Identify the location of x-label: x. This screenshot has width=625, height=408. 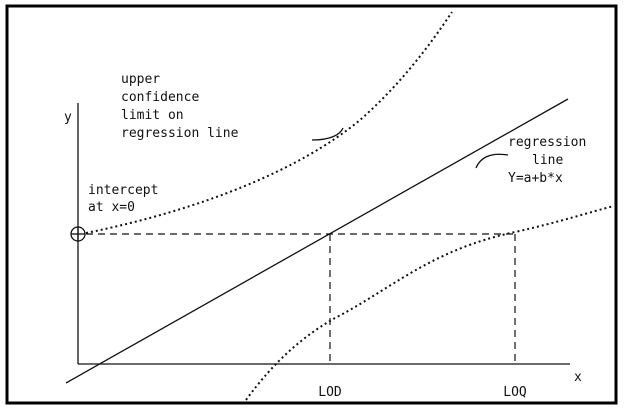
(578, 377).